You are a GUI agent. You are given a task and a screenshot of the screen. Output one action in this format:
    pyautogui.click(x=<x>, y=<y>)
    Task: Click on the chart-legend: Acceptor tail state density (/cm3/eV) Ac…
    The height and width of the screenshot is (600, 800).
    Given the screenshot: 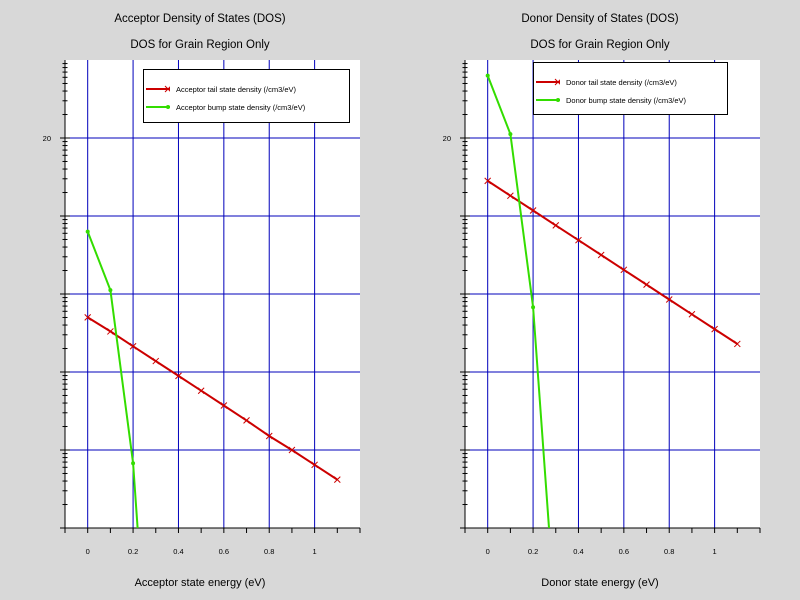 What is the action you would take?
    pyautogui.click(x=246, y=96)
    